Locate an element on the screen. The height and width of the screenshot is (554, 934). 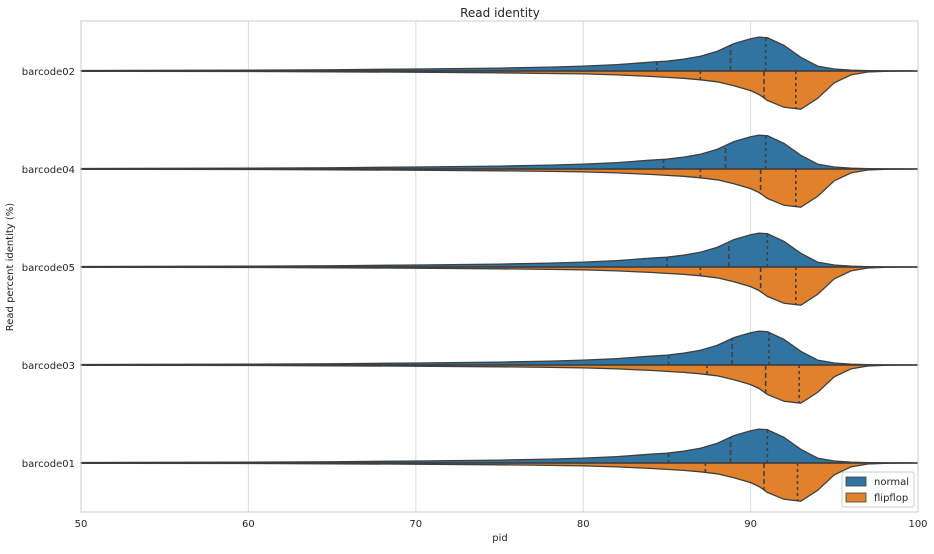
y-tick-label: barcode01 is located at coordinates (48, 464).